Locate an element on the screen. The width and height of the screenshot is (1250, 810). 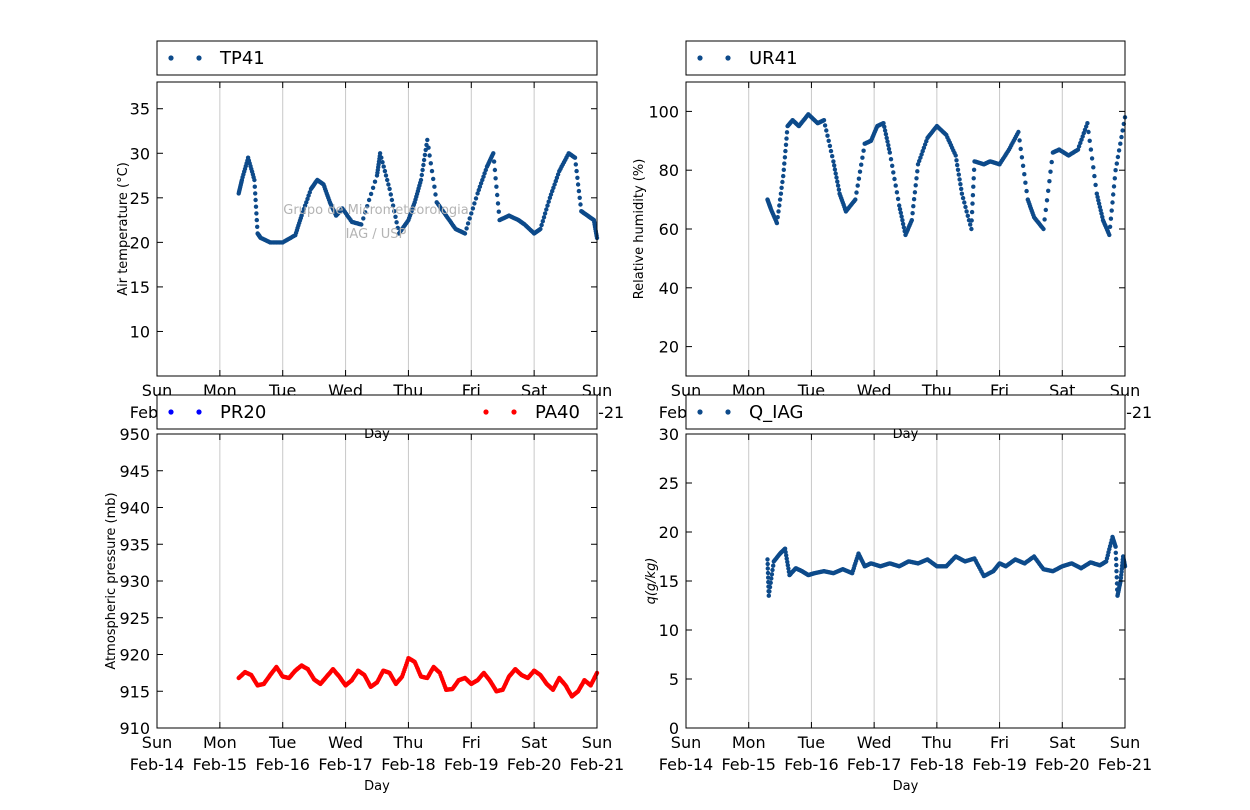
series-ur41 is located at coordinates (946, 175).